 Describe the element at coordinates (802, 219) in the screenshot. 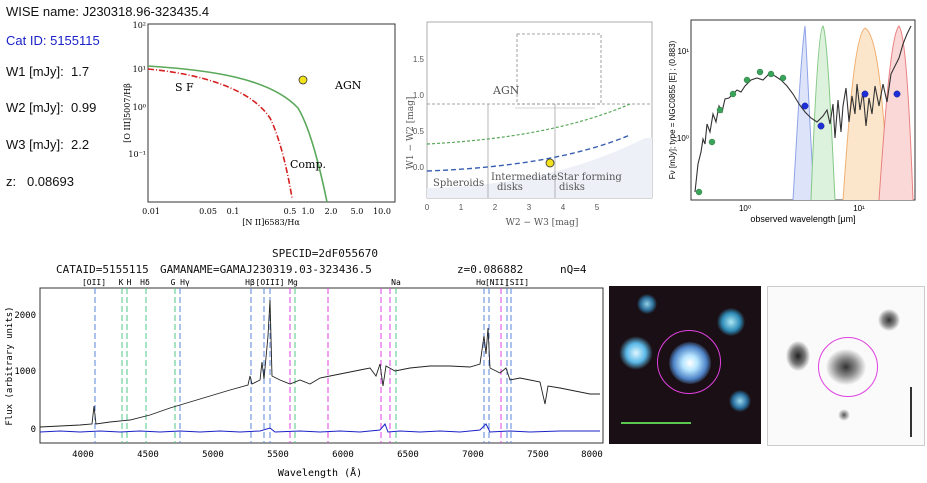

I see `sed-xlabel: observed wavelength [μm]` at that location.